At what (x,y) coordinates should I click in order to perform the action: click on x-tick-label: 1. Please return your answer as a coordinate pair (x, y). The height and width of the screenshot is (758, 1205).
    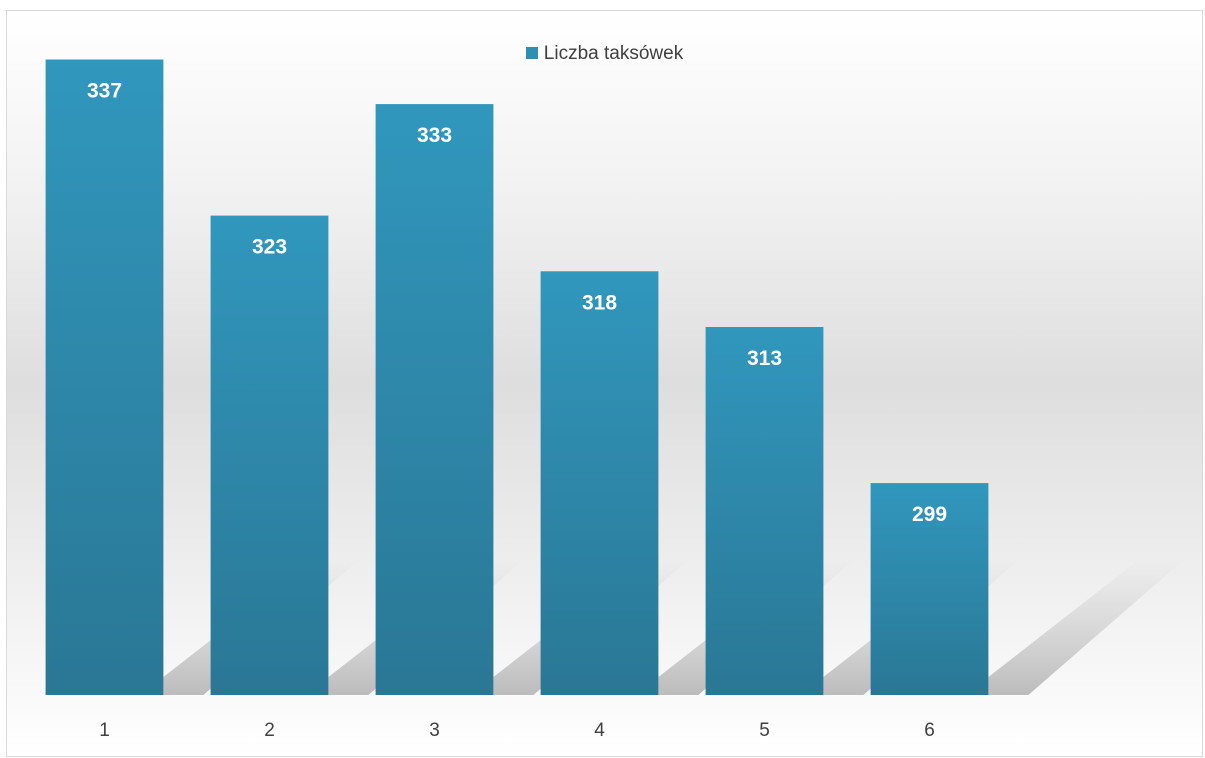
    Looking at the image, I should click on (104, 730).